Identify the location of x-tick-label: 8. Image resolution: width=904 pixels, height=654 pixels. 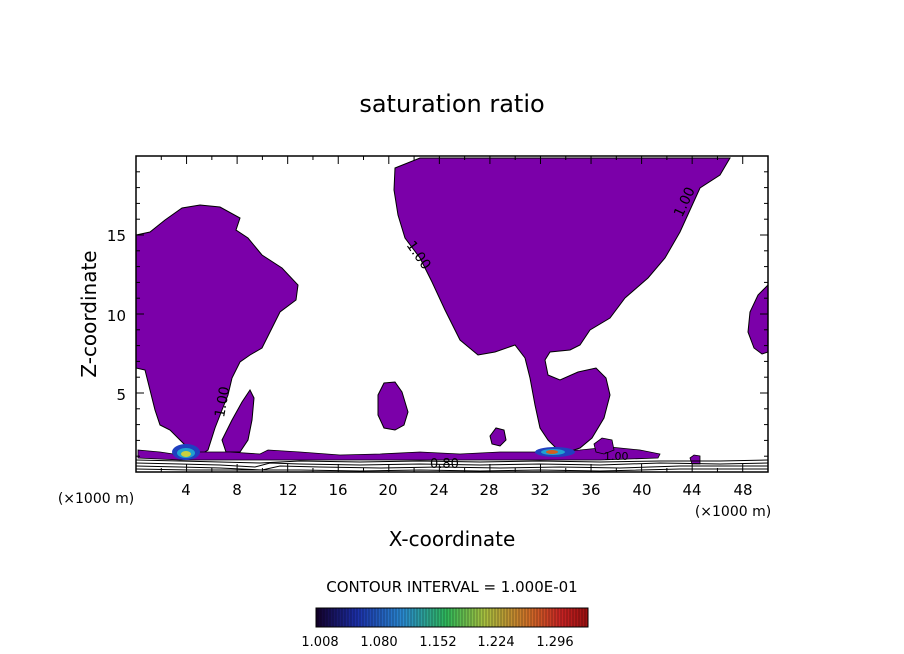
(237, 490).